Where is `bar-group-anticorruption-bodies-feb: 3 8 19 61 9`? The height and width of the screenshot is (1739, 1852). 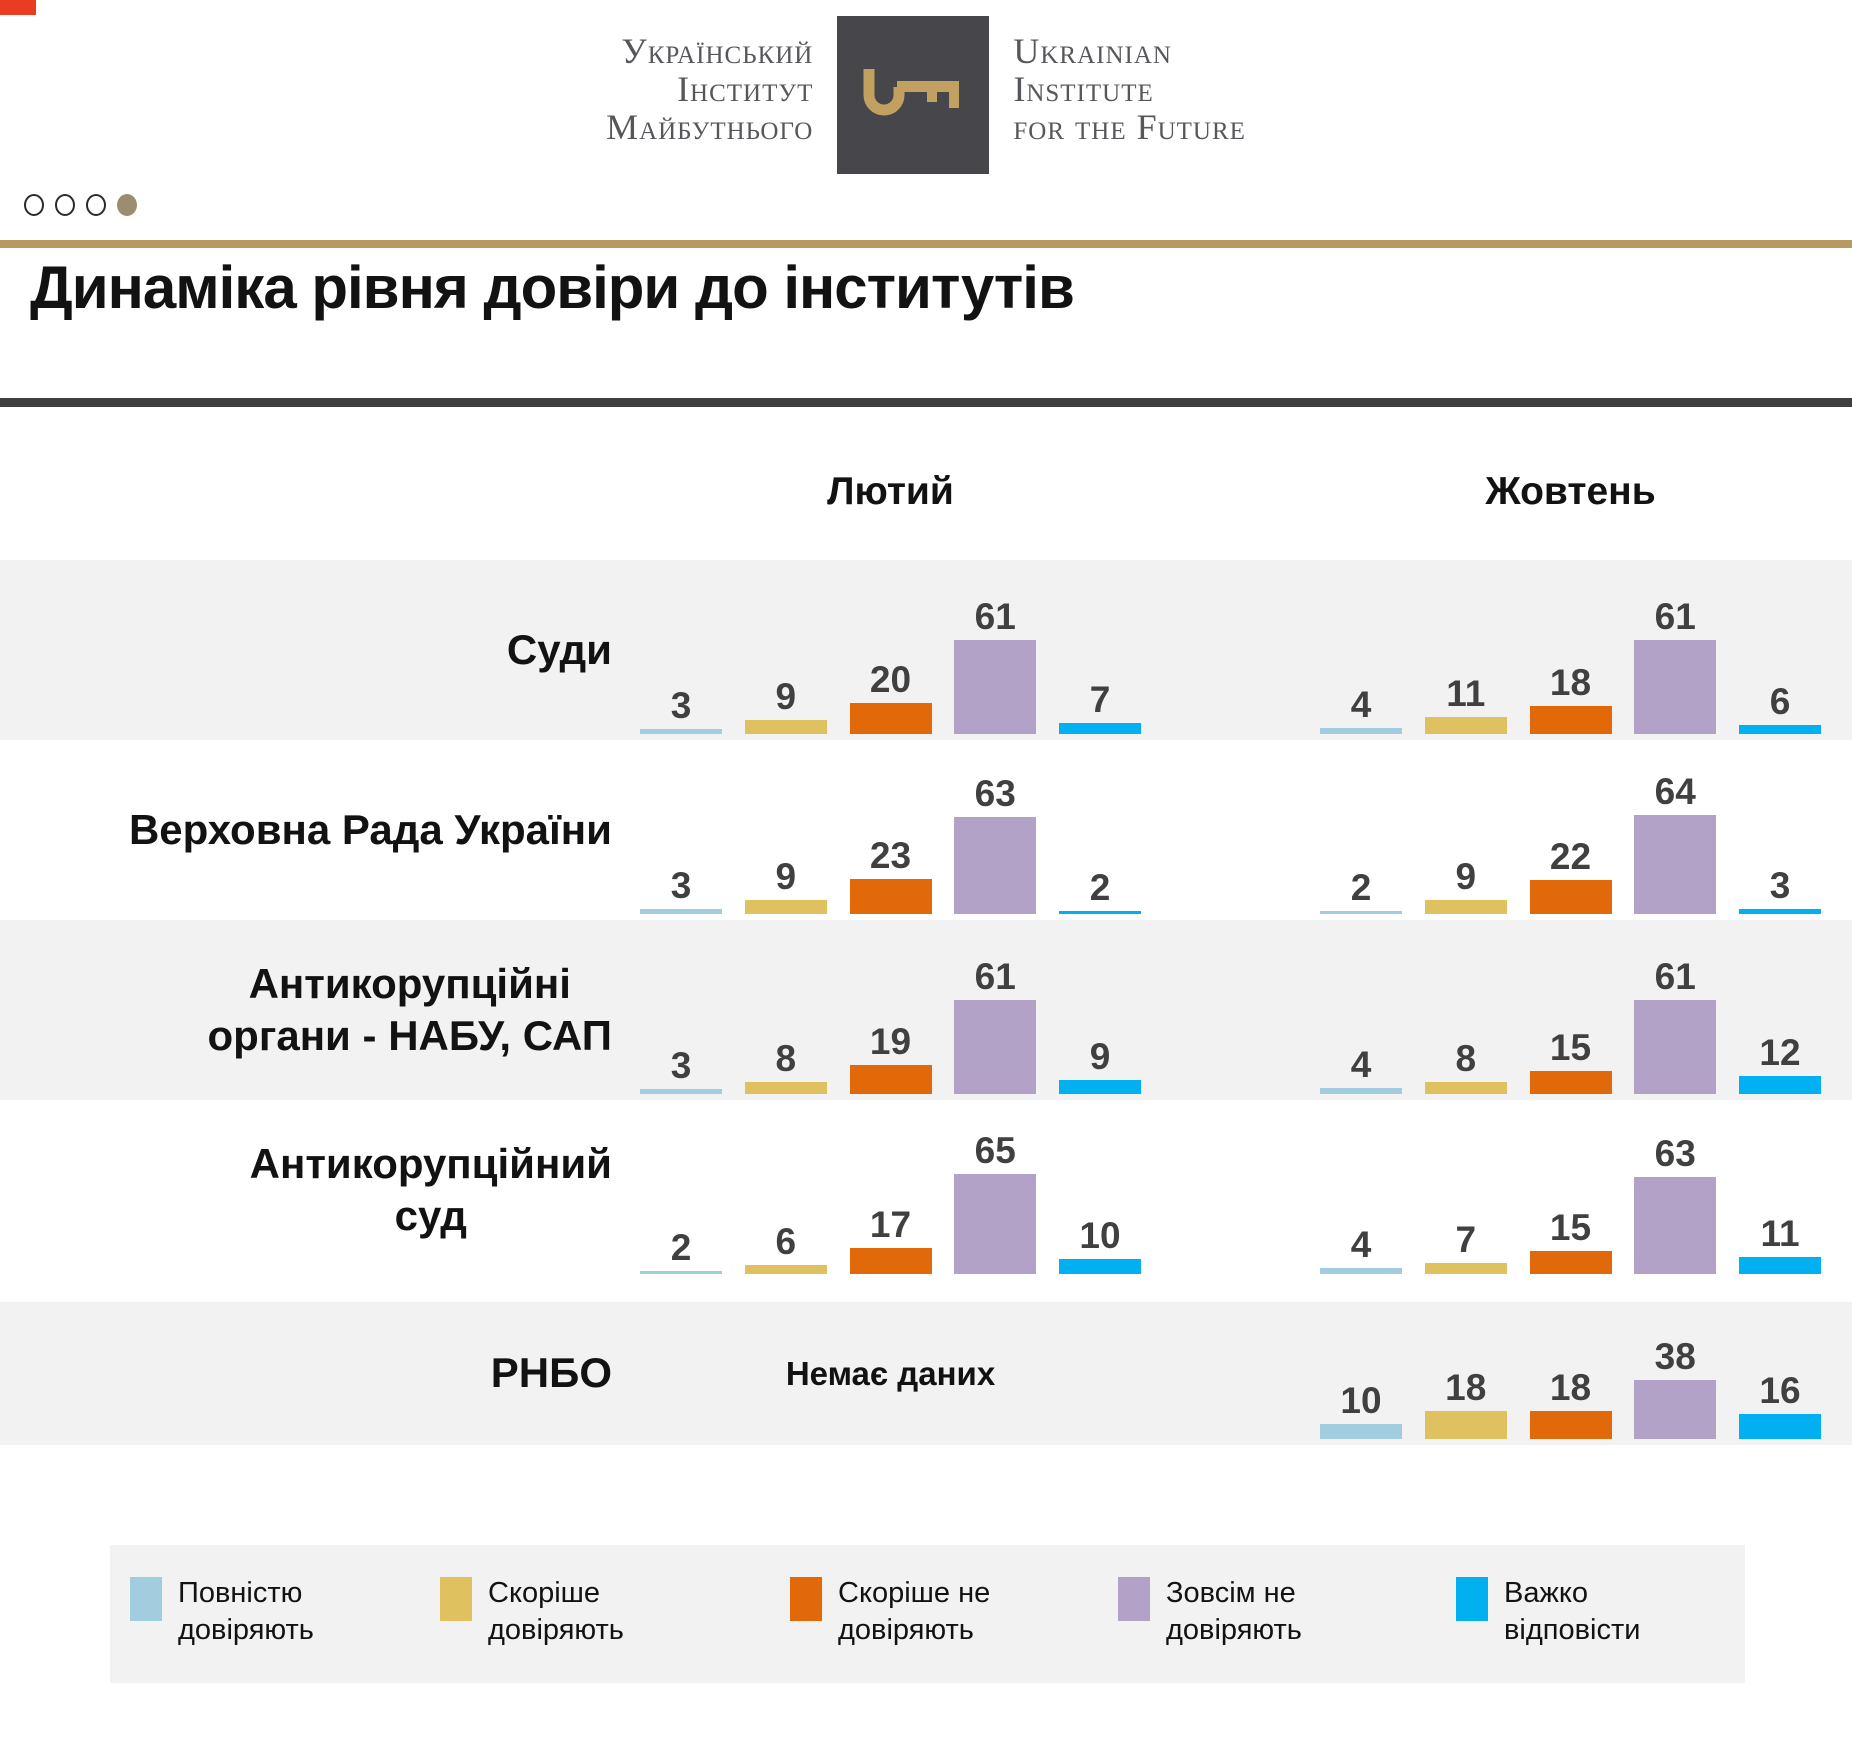
bar-group-anticorruption-bodies-feb: 3 8 19 61 9 is located at coordinates (890, 1010).